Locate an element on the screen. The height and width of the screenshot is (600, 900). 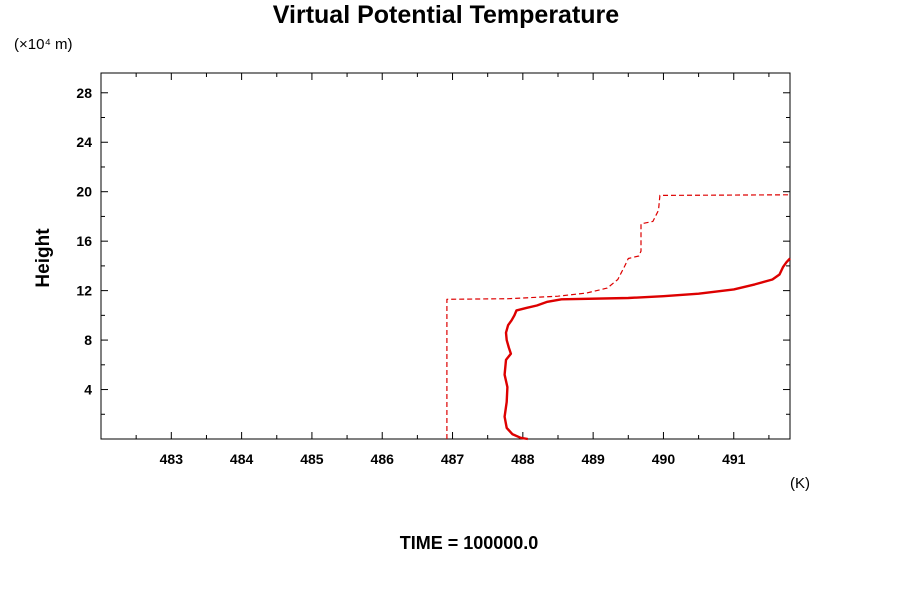
x-tick-label: 490 is located at coordinates (664, 459).